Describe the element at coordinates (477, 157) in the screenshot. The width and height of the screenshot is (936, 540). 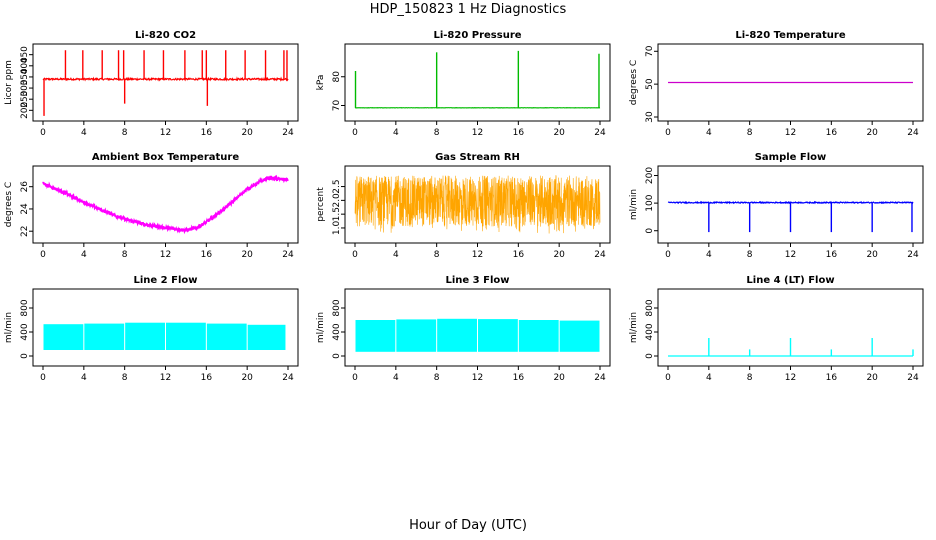
I see `chart-title: Gas Stream RH` at that location.